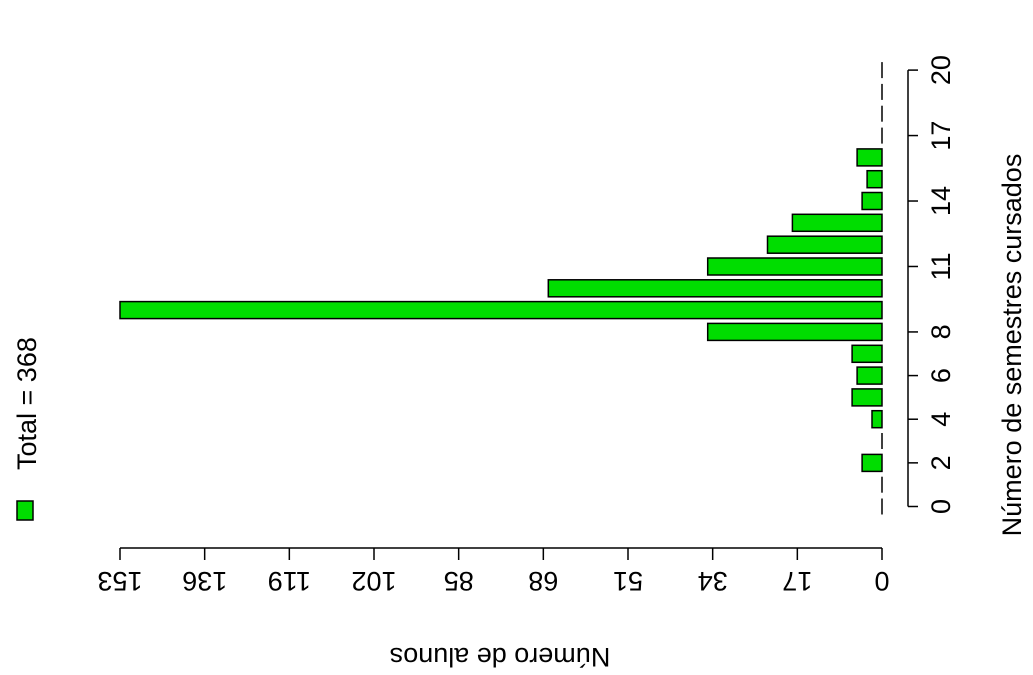  What do you see at coordinates (941, 70) in the screenshot?
I see `category-tick-label: 20` at bounding box center [941, 70].